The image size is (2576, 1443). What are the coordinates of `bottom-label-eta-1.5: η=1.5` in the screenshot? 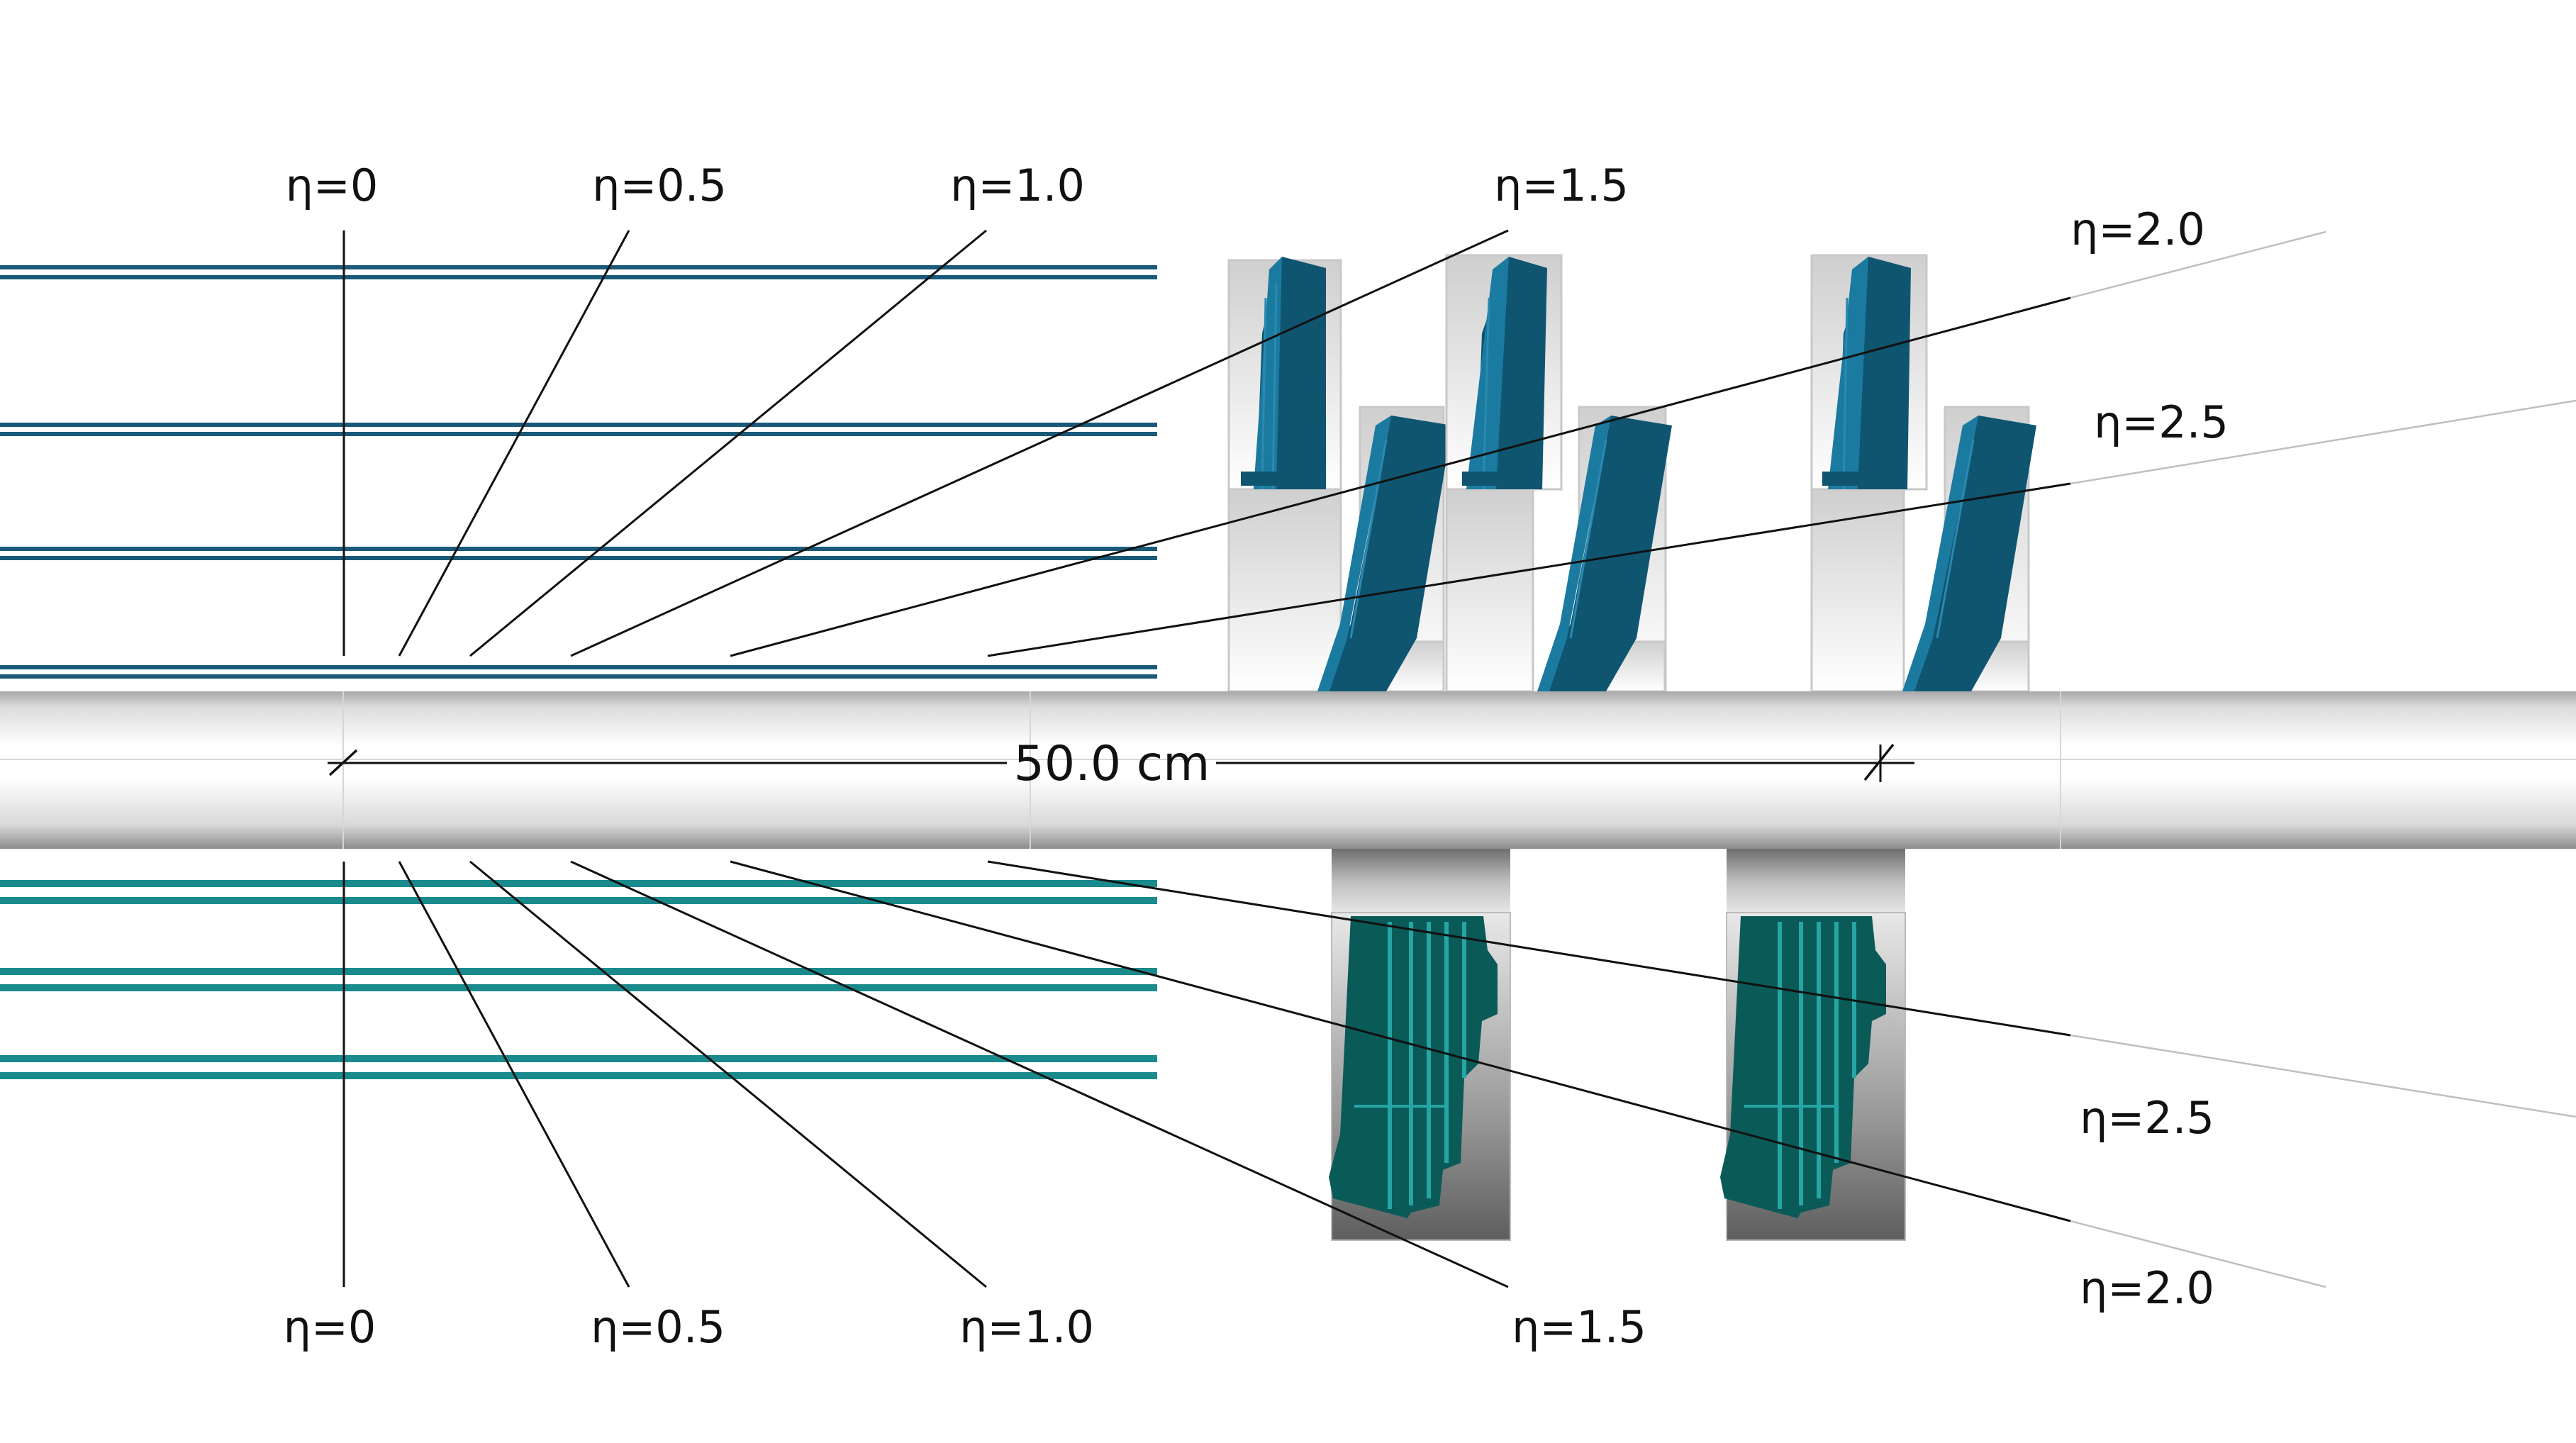 It's located at (1579, 1327).